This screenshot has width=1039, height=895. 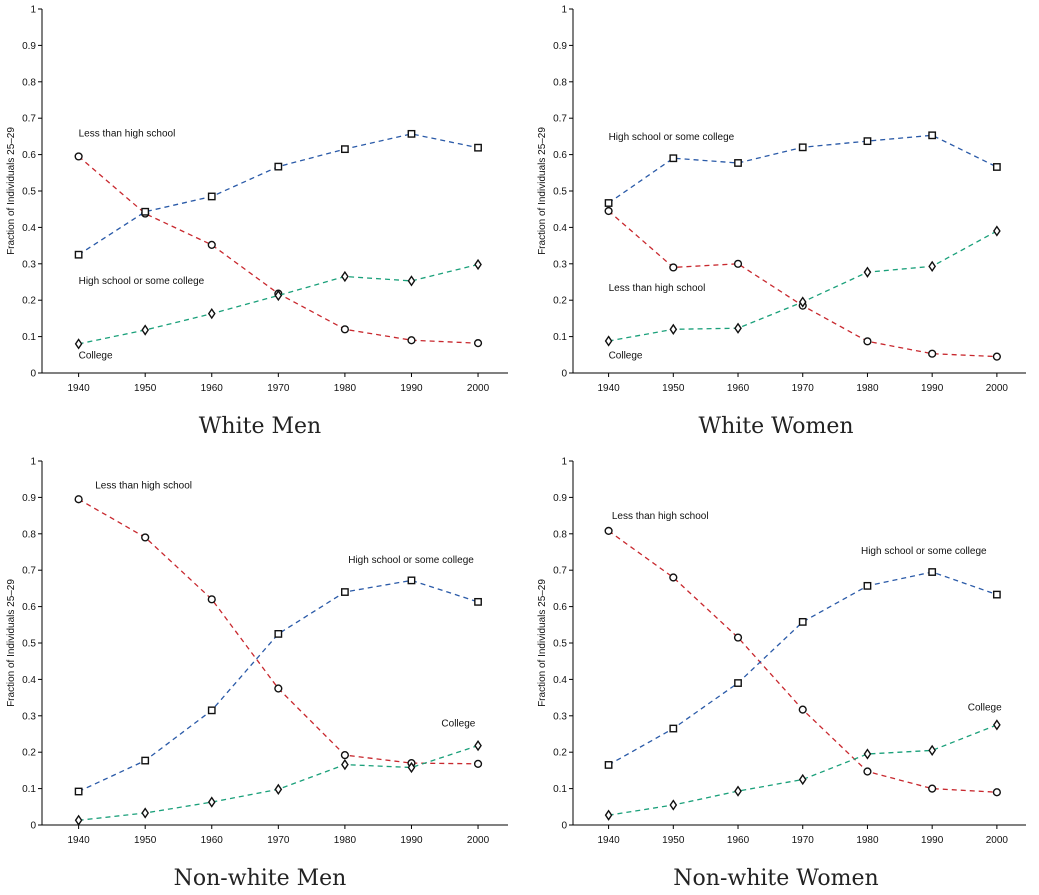 I want to click on y-tick-label: 0.3, so click(x=560, y=264).